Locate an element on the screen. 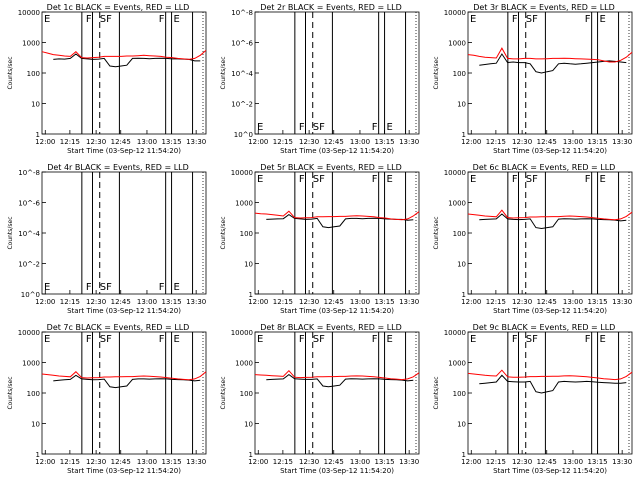 The image size is (640, 480). panel-title: Det 6c BLACK = Events, RED = LLD is located at coordinates (544, 167).